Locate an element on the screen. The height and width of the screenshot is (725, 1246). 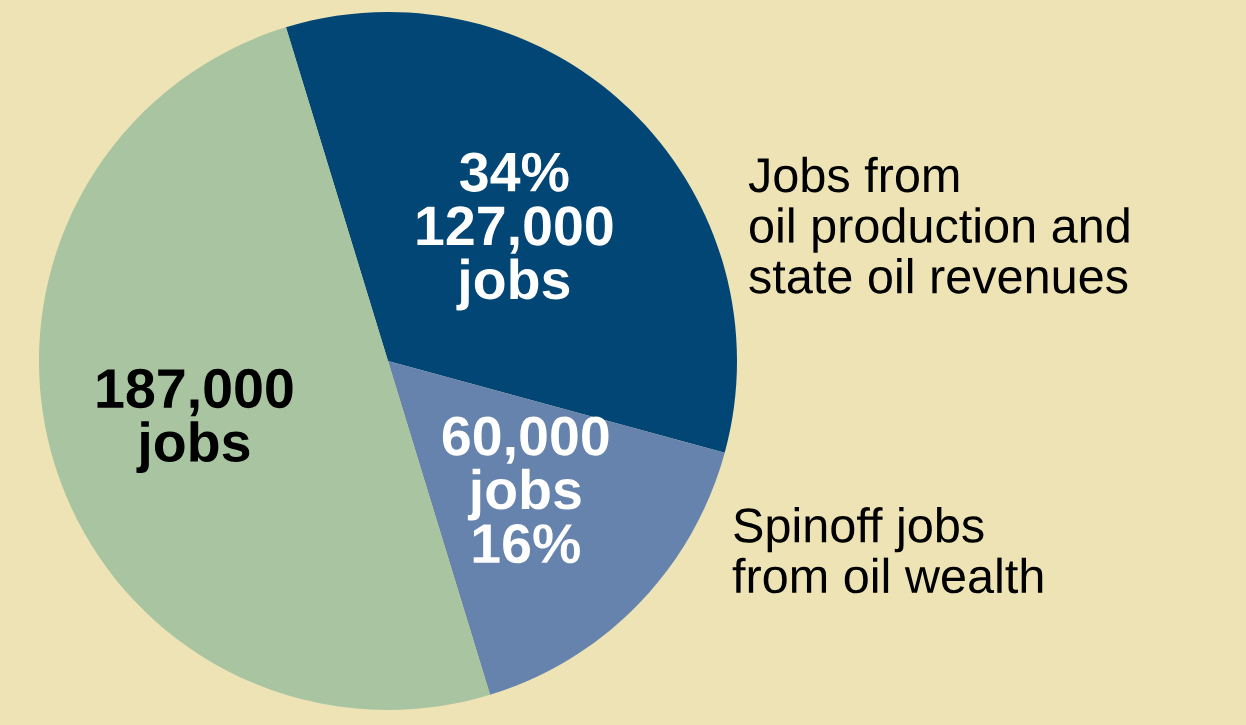
slice-label: Spinoff jobs from oil wealth is located at coordinates (887, 550).